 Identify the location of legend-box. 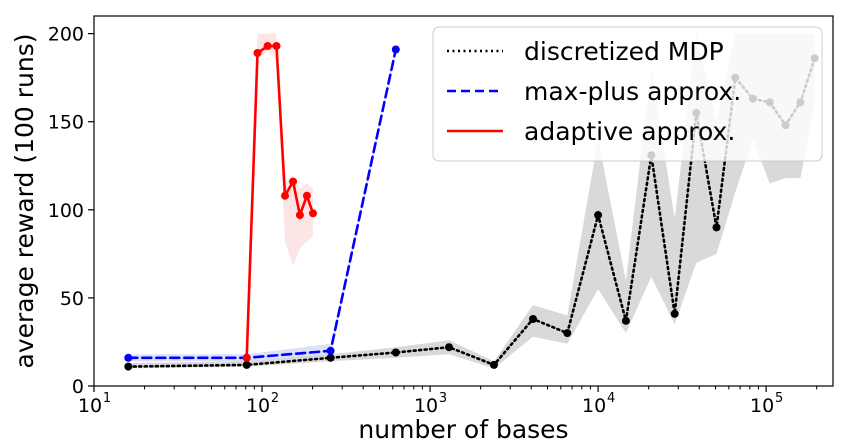
(627, 94).